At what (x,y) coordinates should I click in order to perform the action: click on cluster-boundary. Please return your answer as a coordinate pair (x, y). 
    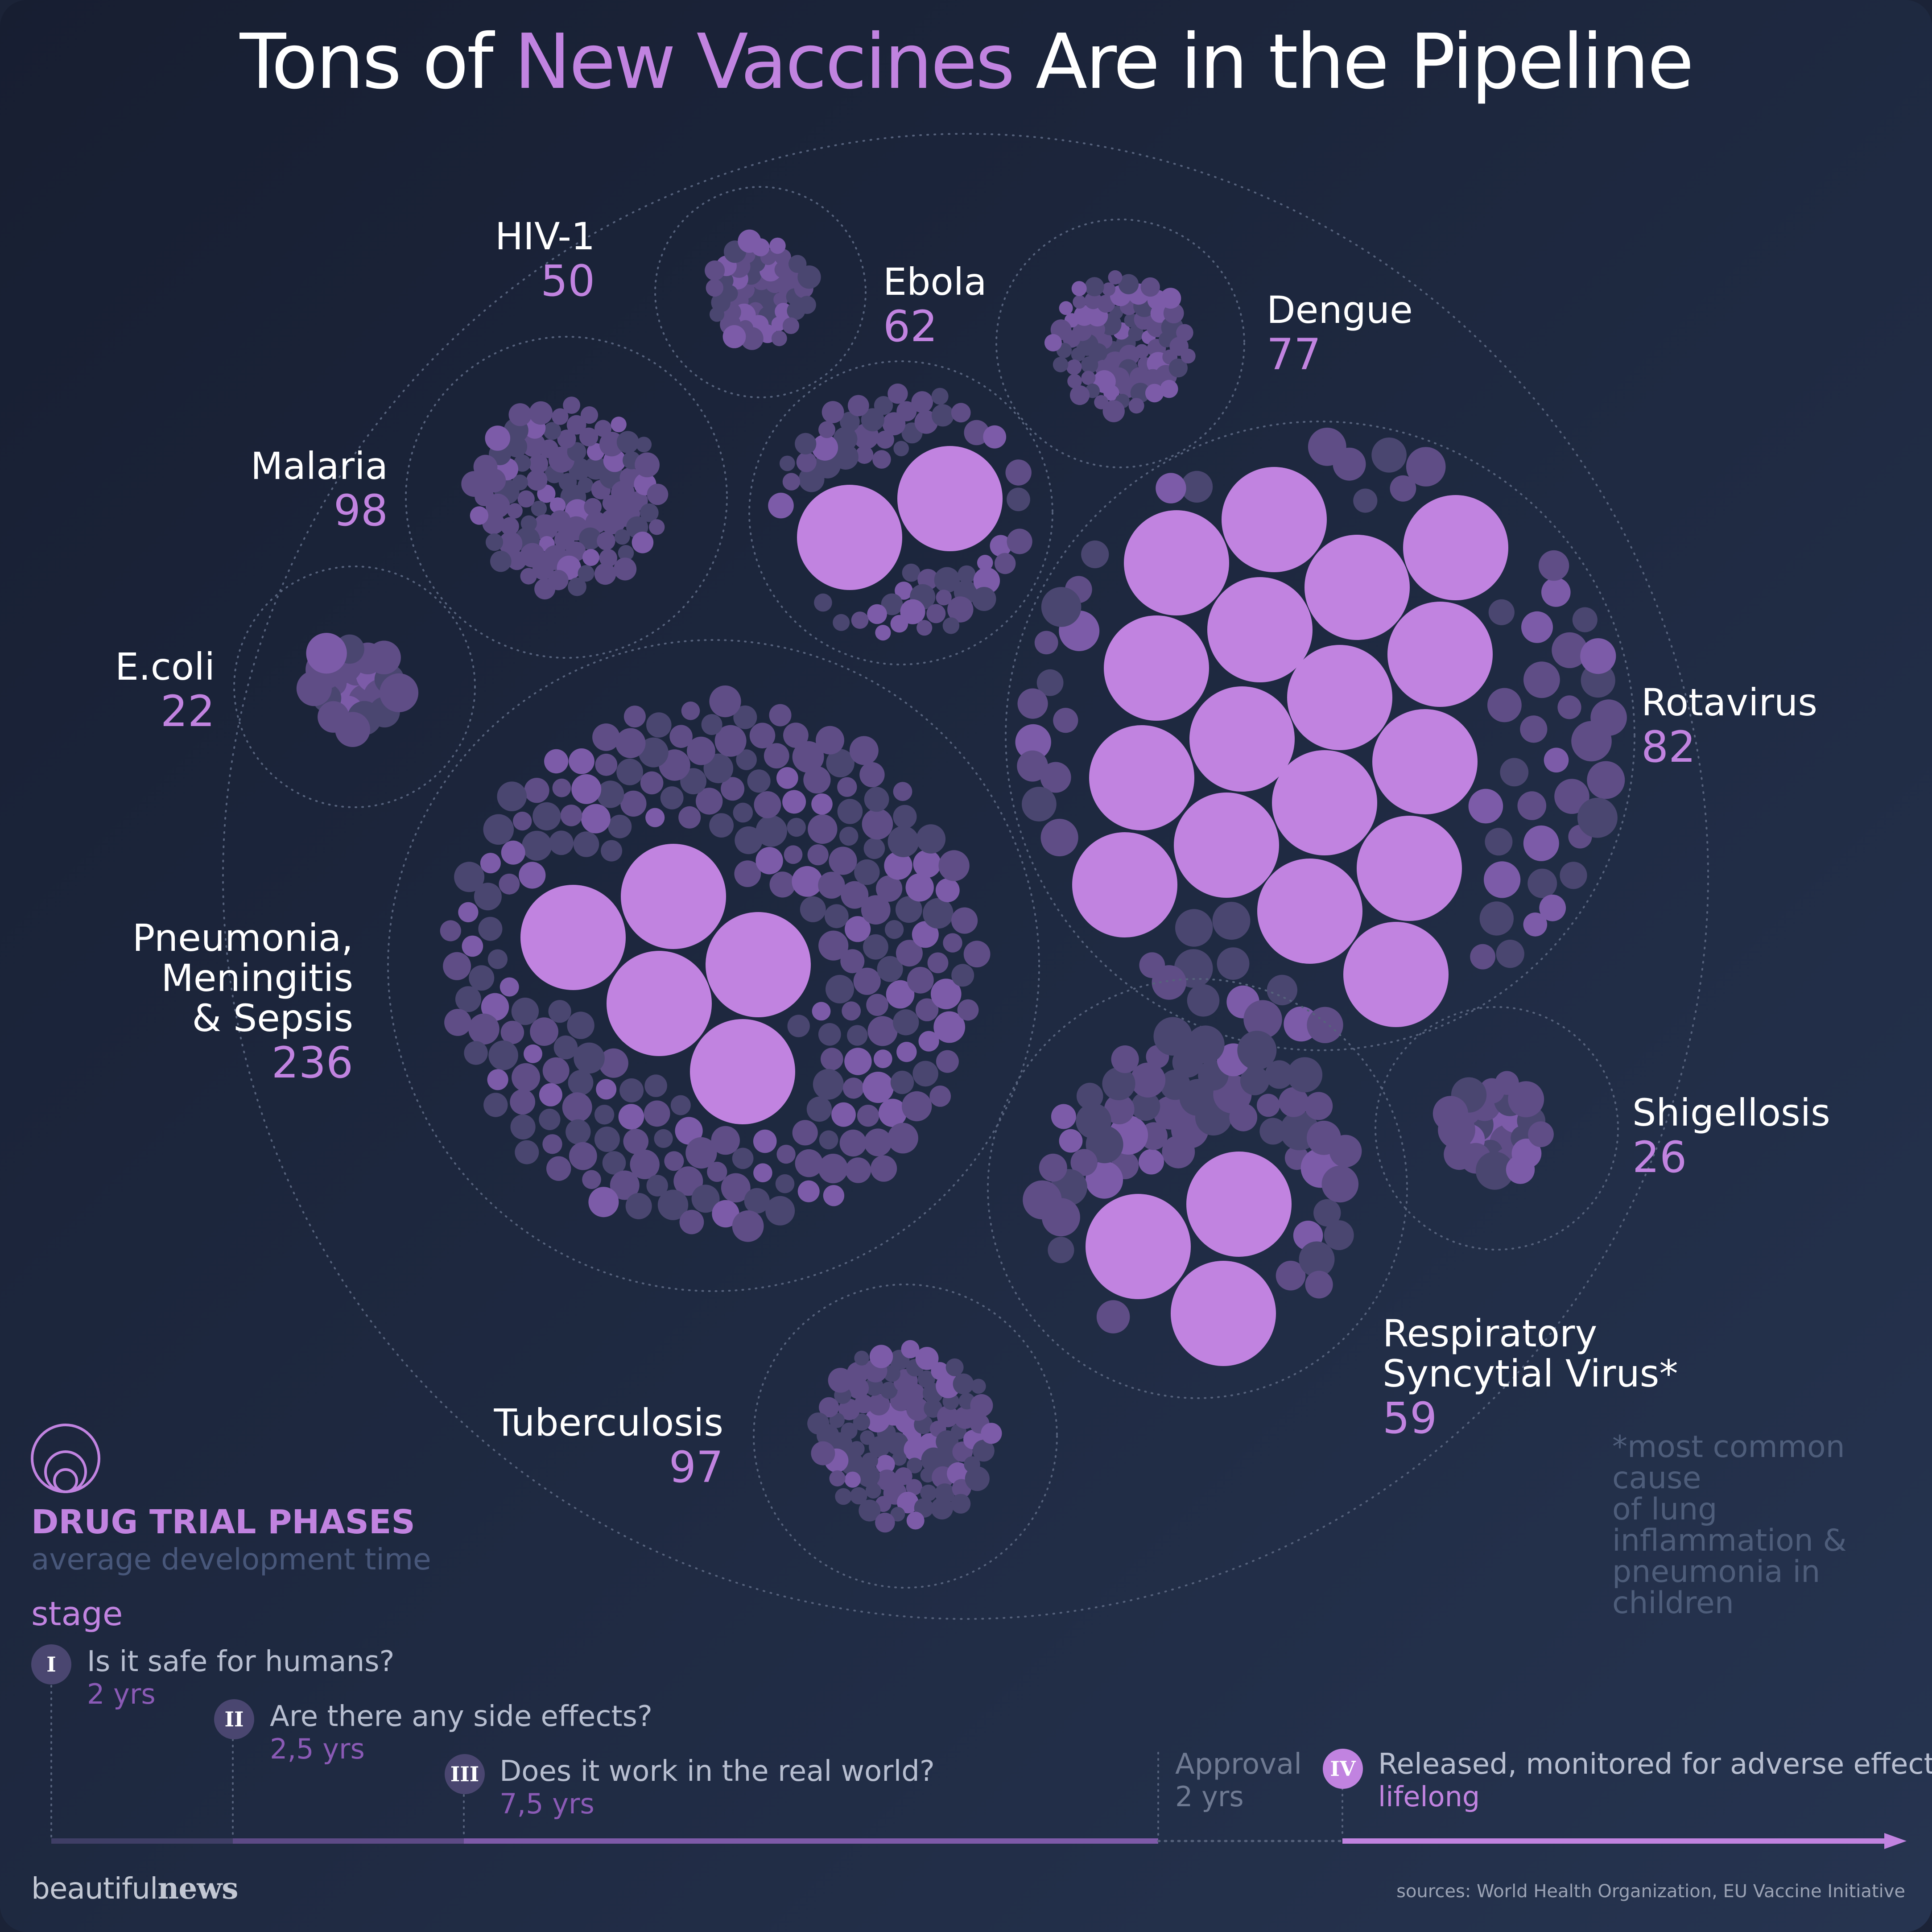
    Looking at the image, I should click on (1197, 1188).